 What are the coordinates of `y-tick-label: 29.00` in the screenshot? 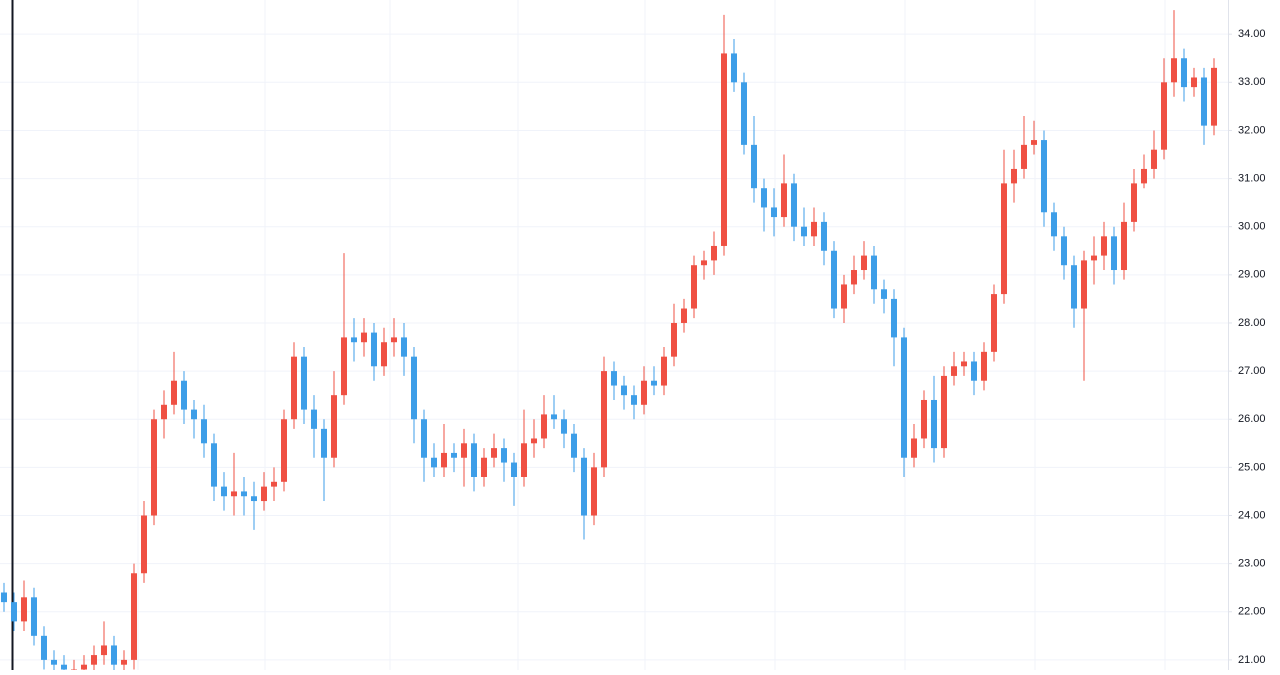 It's located at (1252, 275).